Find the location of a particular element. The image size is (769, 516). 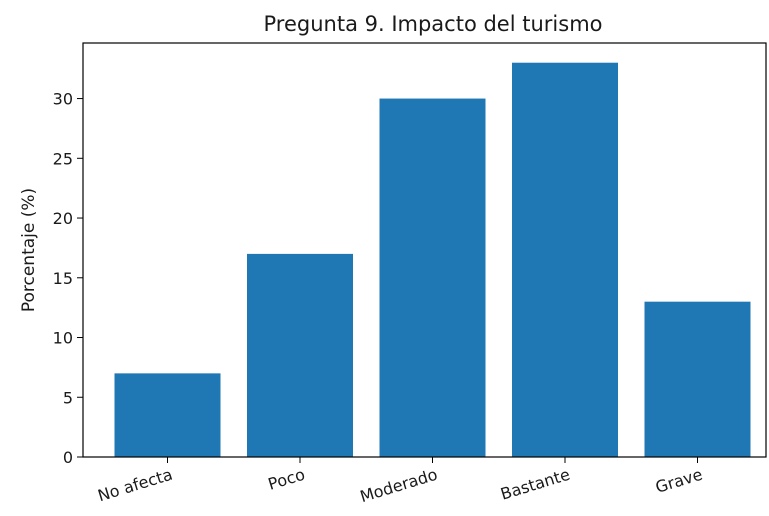

y-tick-label: 25 is located at coordinates (63, 158).